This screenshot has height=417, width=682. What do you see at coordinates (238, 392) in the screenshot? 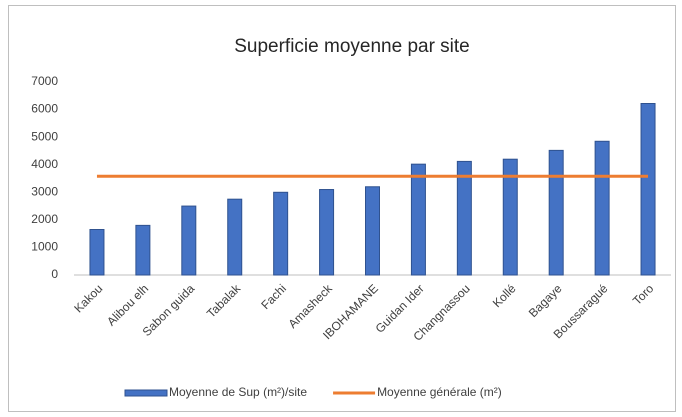
I see `legend-label: Moyenne de Sup (m²)/site` at bounding box center [238, 392].